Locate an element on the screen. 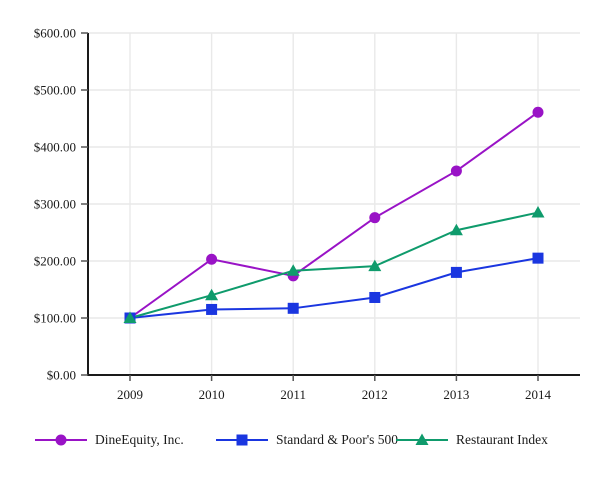 The image size is (613, 480). x-axis-tick-label: 2013 is located at coordinates (456, 394).